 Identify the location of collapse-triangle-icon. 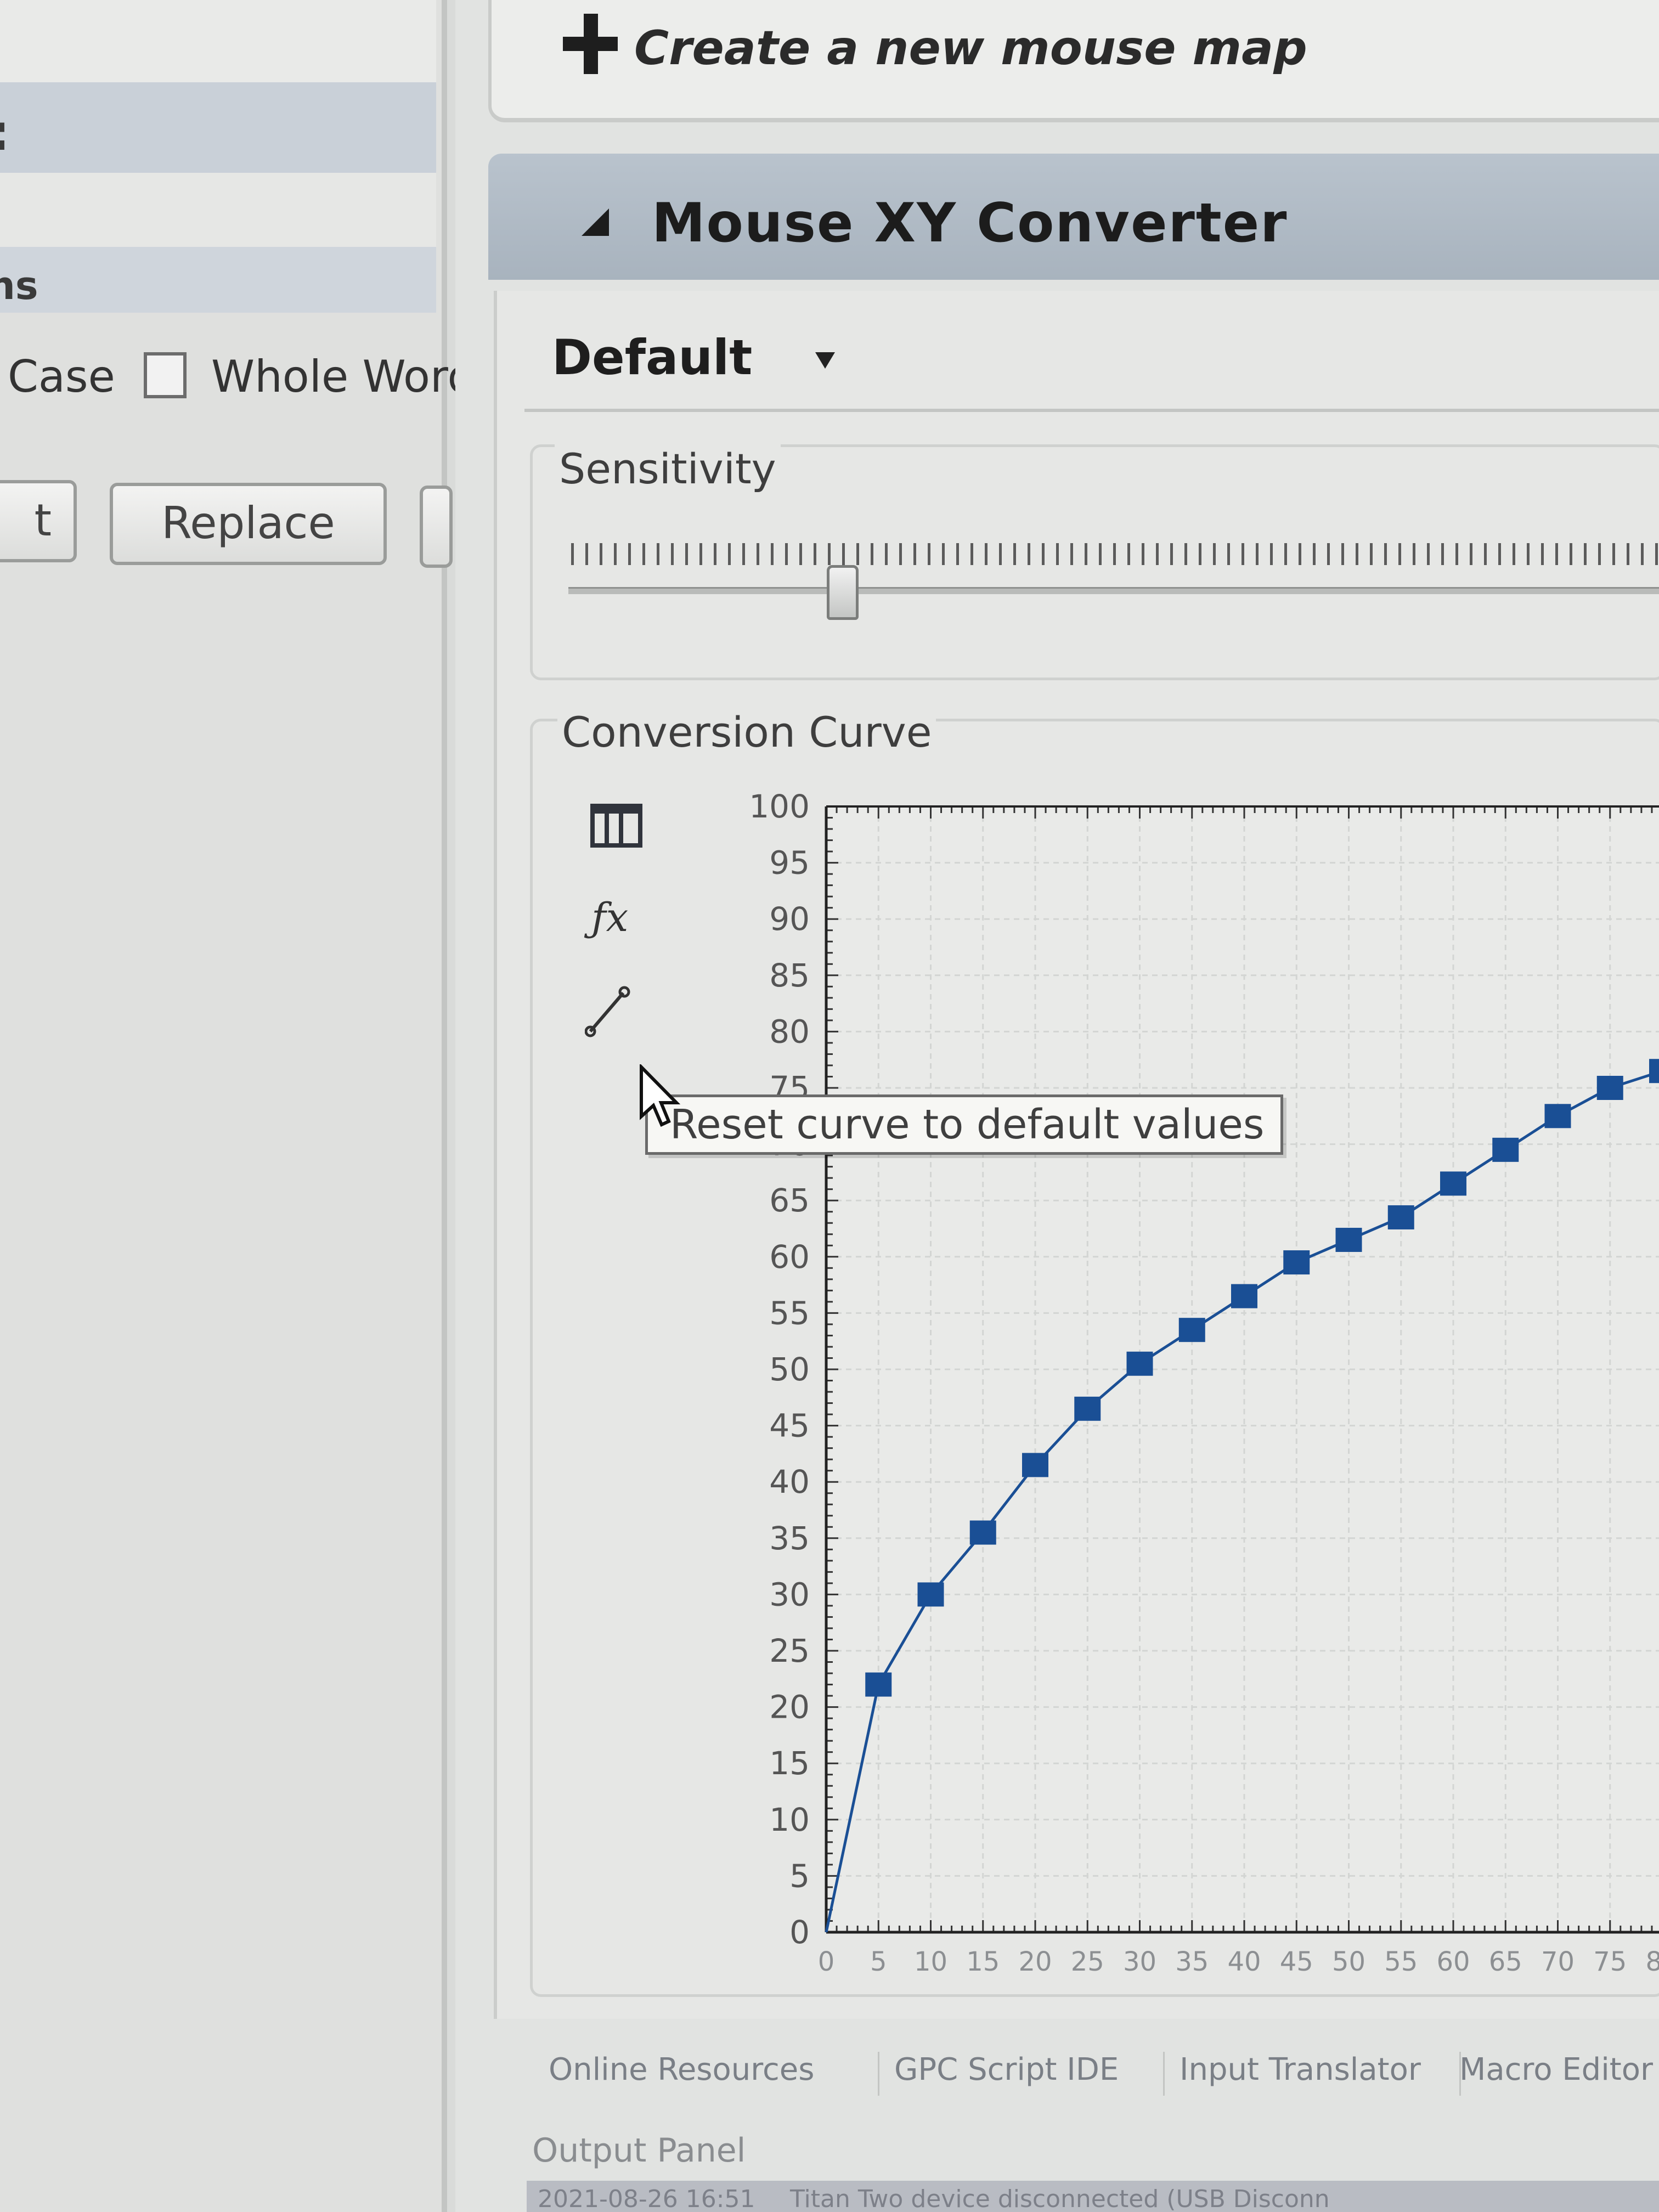
(596, 222).